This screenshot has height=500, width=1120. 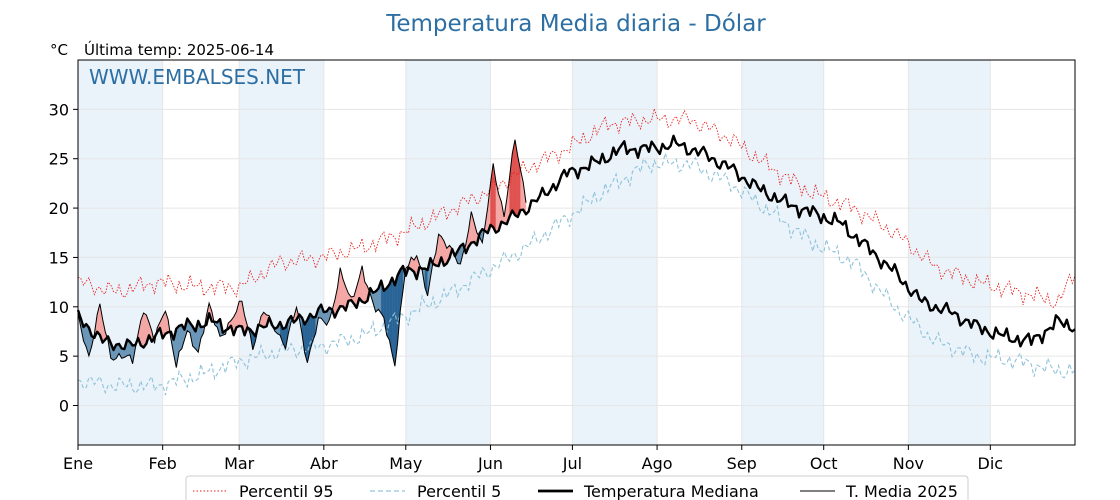 I want to click on unit-label: °C, so click(x=59, y=50).